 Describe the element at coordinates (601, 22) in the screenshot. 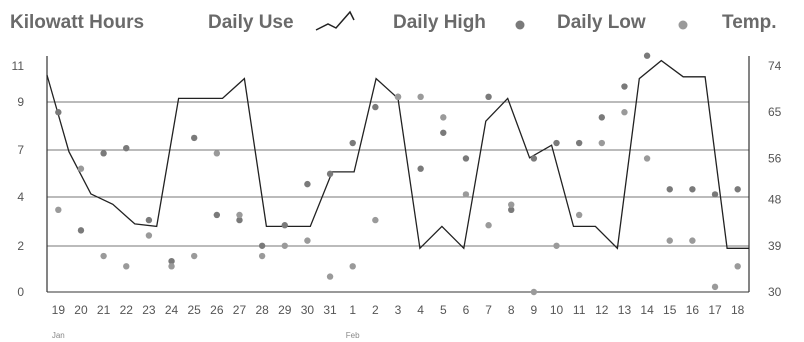

I see `legend-daily-low: Daily Low` at that location.